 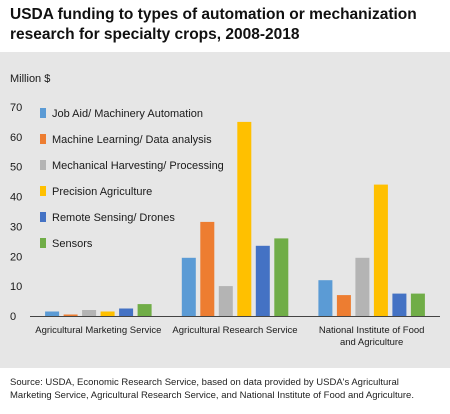 I want to click on legend-label: Machine Learning/ Data analysis, so click(x=132, y=140).